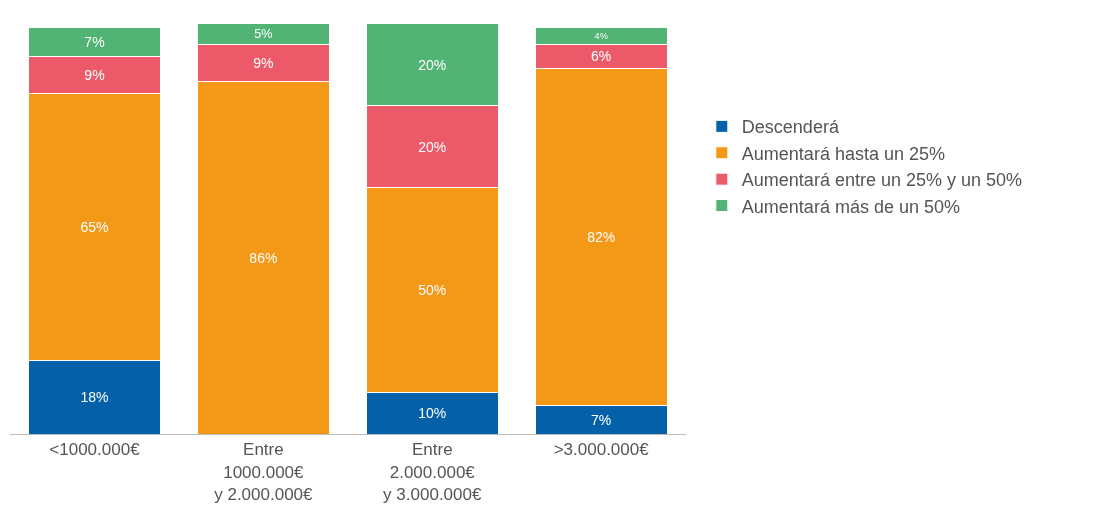 This screenshot has height=506, width=1101. Describe the element at coordinates (95, 450) in the screenshot. I see `x-tick-label: <1000.000€` at that location.